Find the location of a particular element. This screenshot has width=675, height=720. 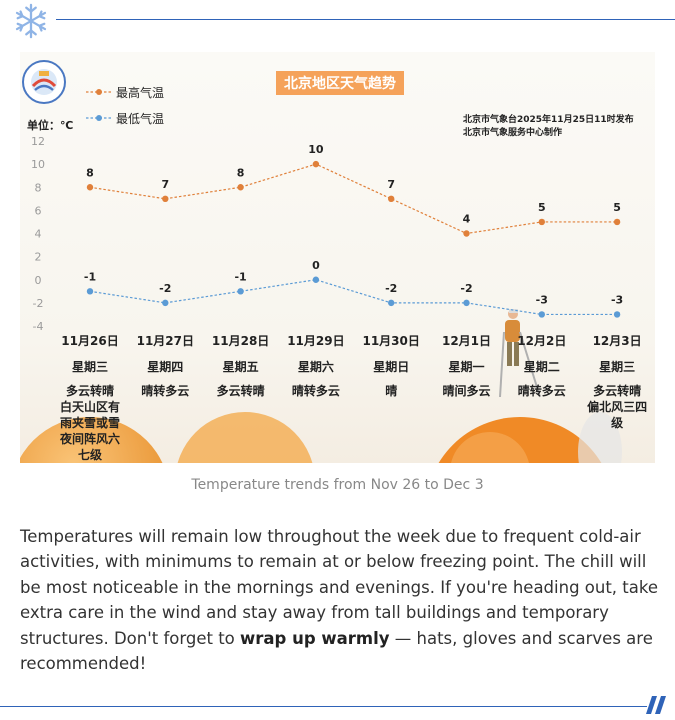

y-tick-label: 2 is located at coordinates (38, 257).